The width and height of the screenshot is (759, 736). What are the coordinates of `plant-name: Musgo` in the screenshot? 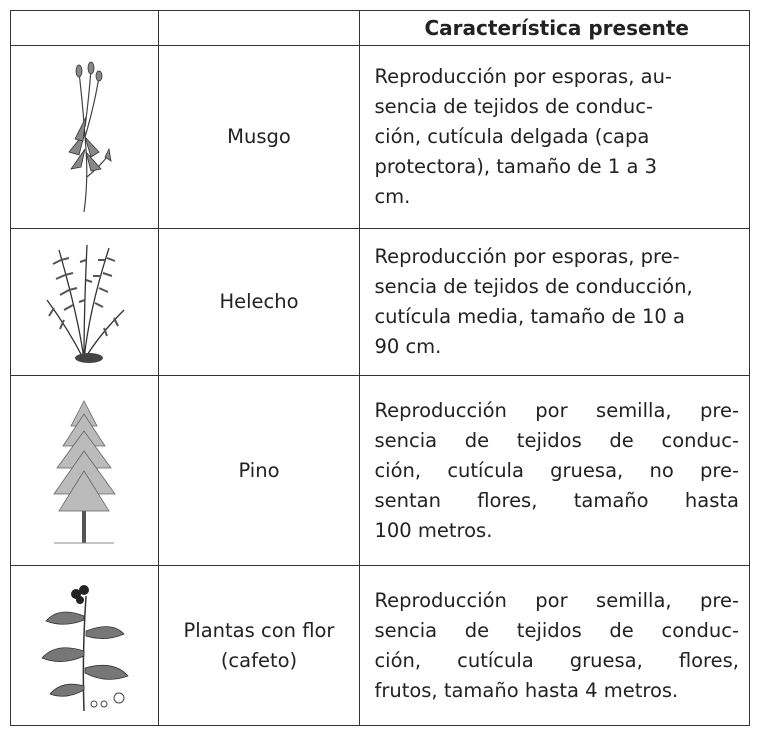 It's located at (259, 136).